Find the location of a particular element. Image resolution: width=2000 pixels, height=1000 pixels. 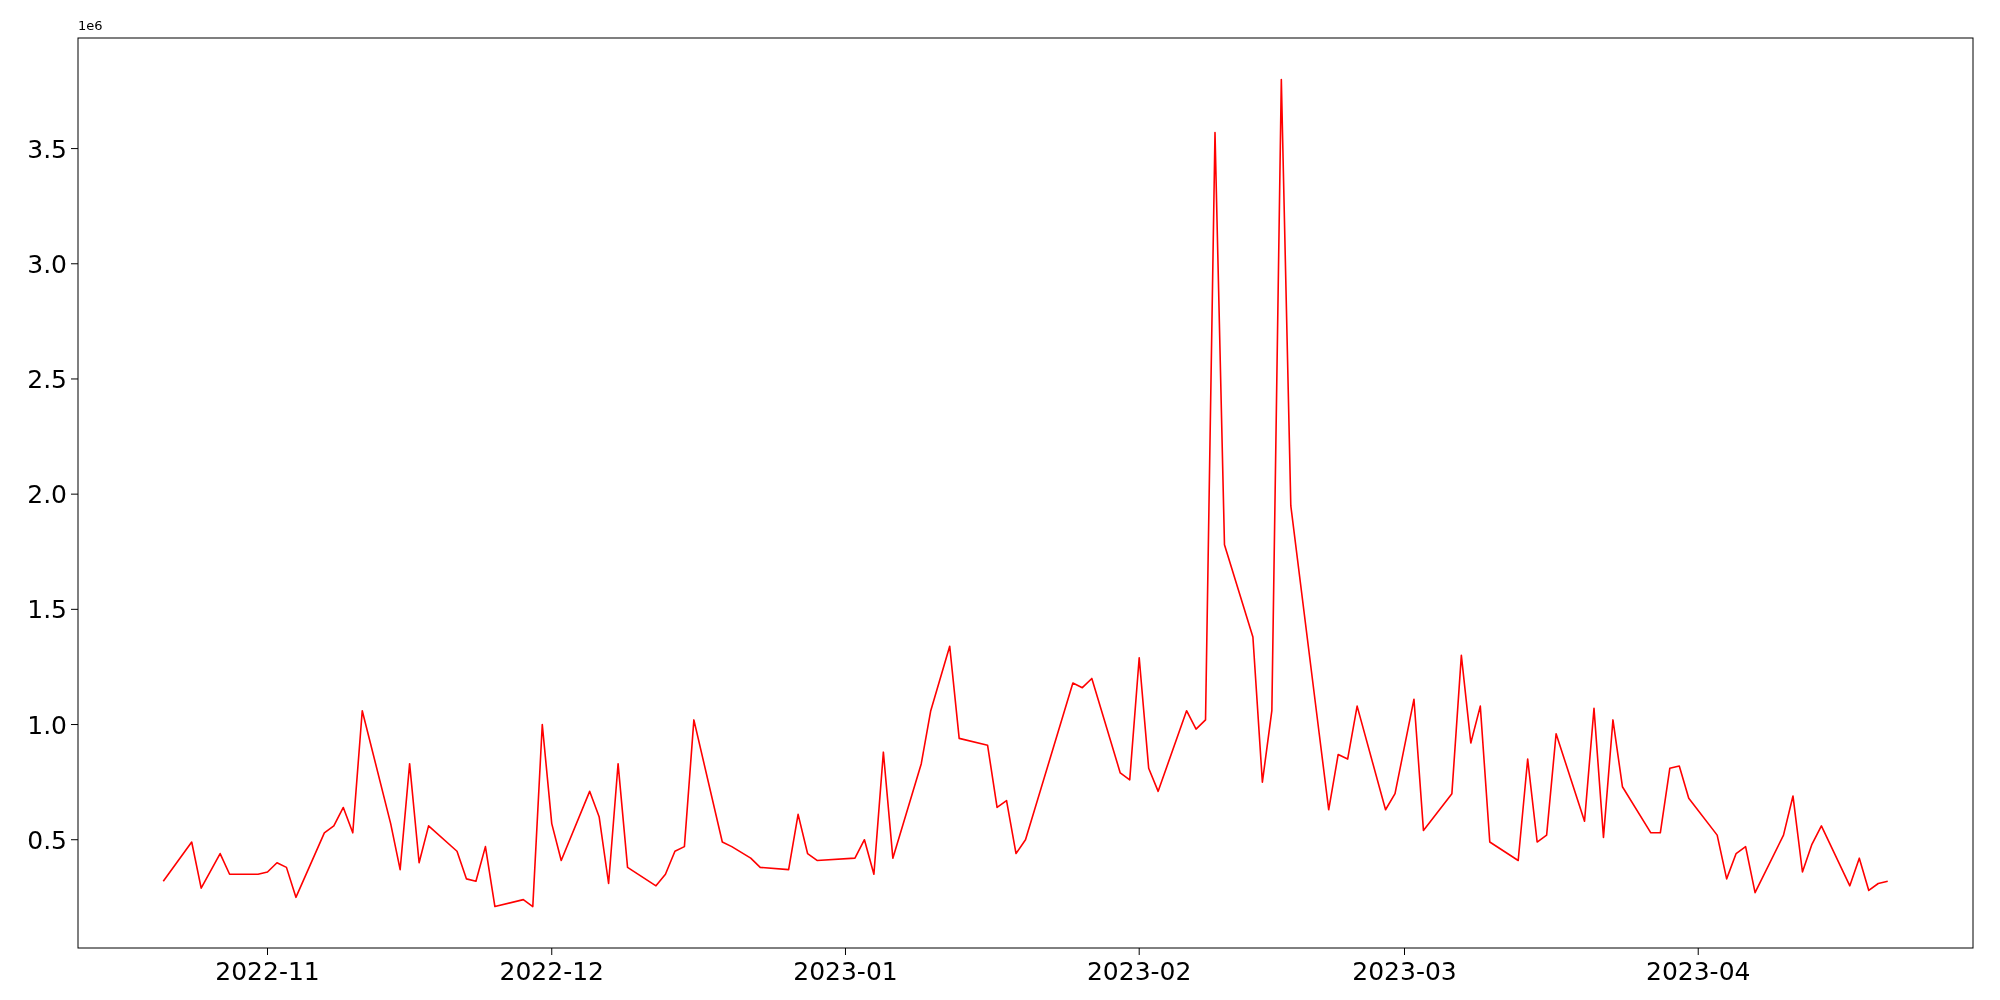

y-tick-label: 1.0 is located at coordinates (47, 725).